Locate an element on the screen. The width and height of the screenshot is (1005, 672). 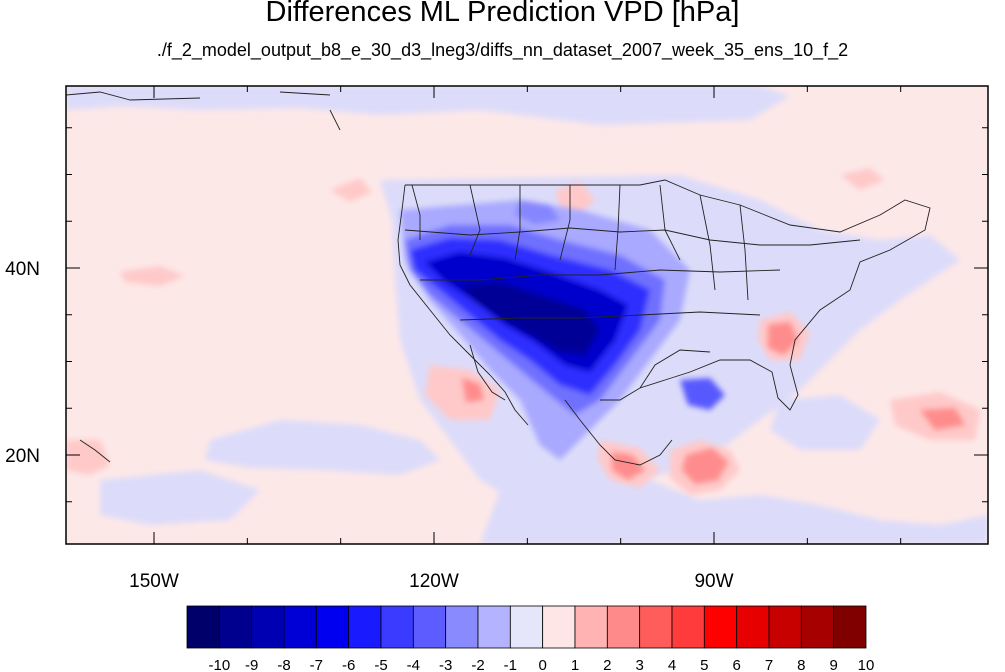
colorbar-label: -10 is located at coordinates (219, 664).